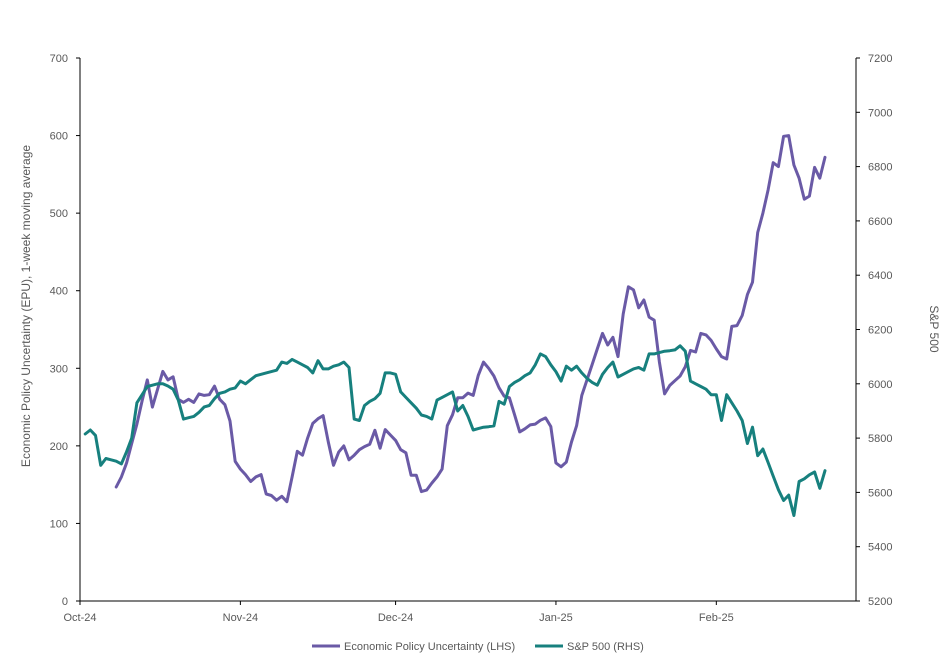 The image size is (945, 666). What do you see at coordinates (59, 524) in the screenshot?
I see `left-tick-label: 100` at bounding box center [59, 524].